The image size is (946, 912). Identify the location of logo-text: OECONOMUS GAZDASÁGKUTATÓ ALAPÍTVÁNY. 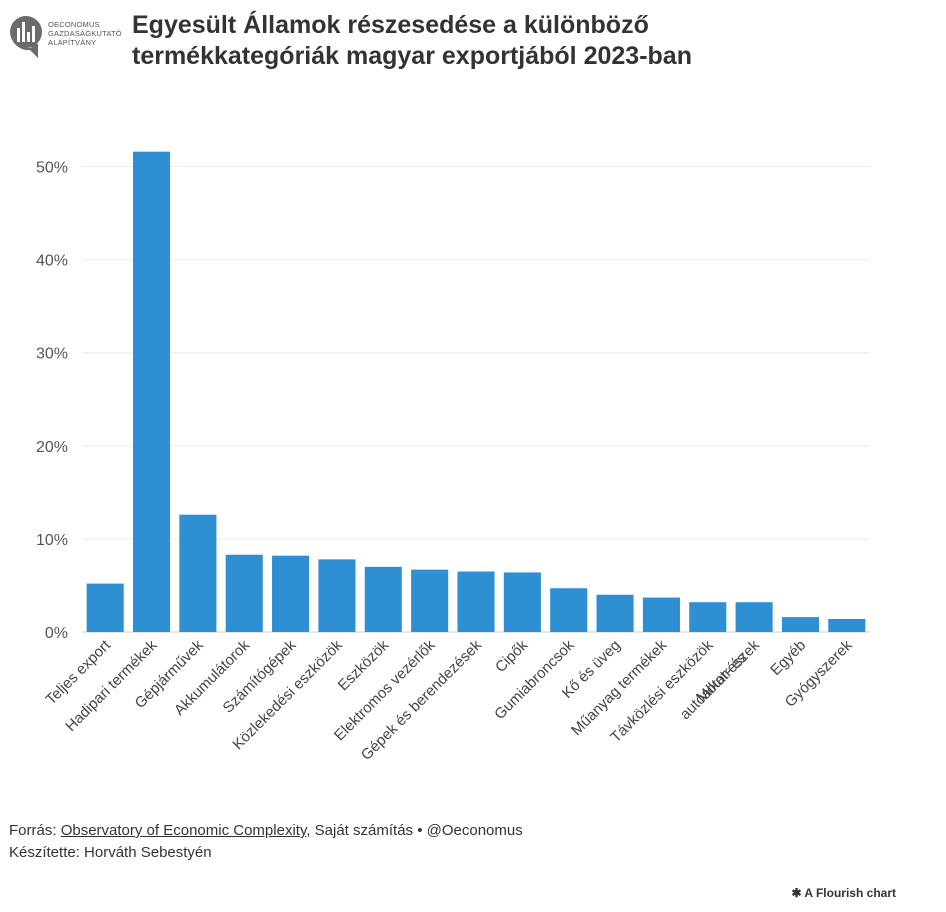
(85, 33).